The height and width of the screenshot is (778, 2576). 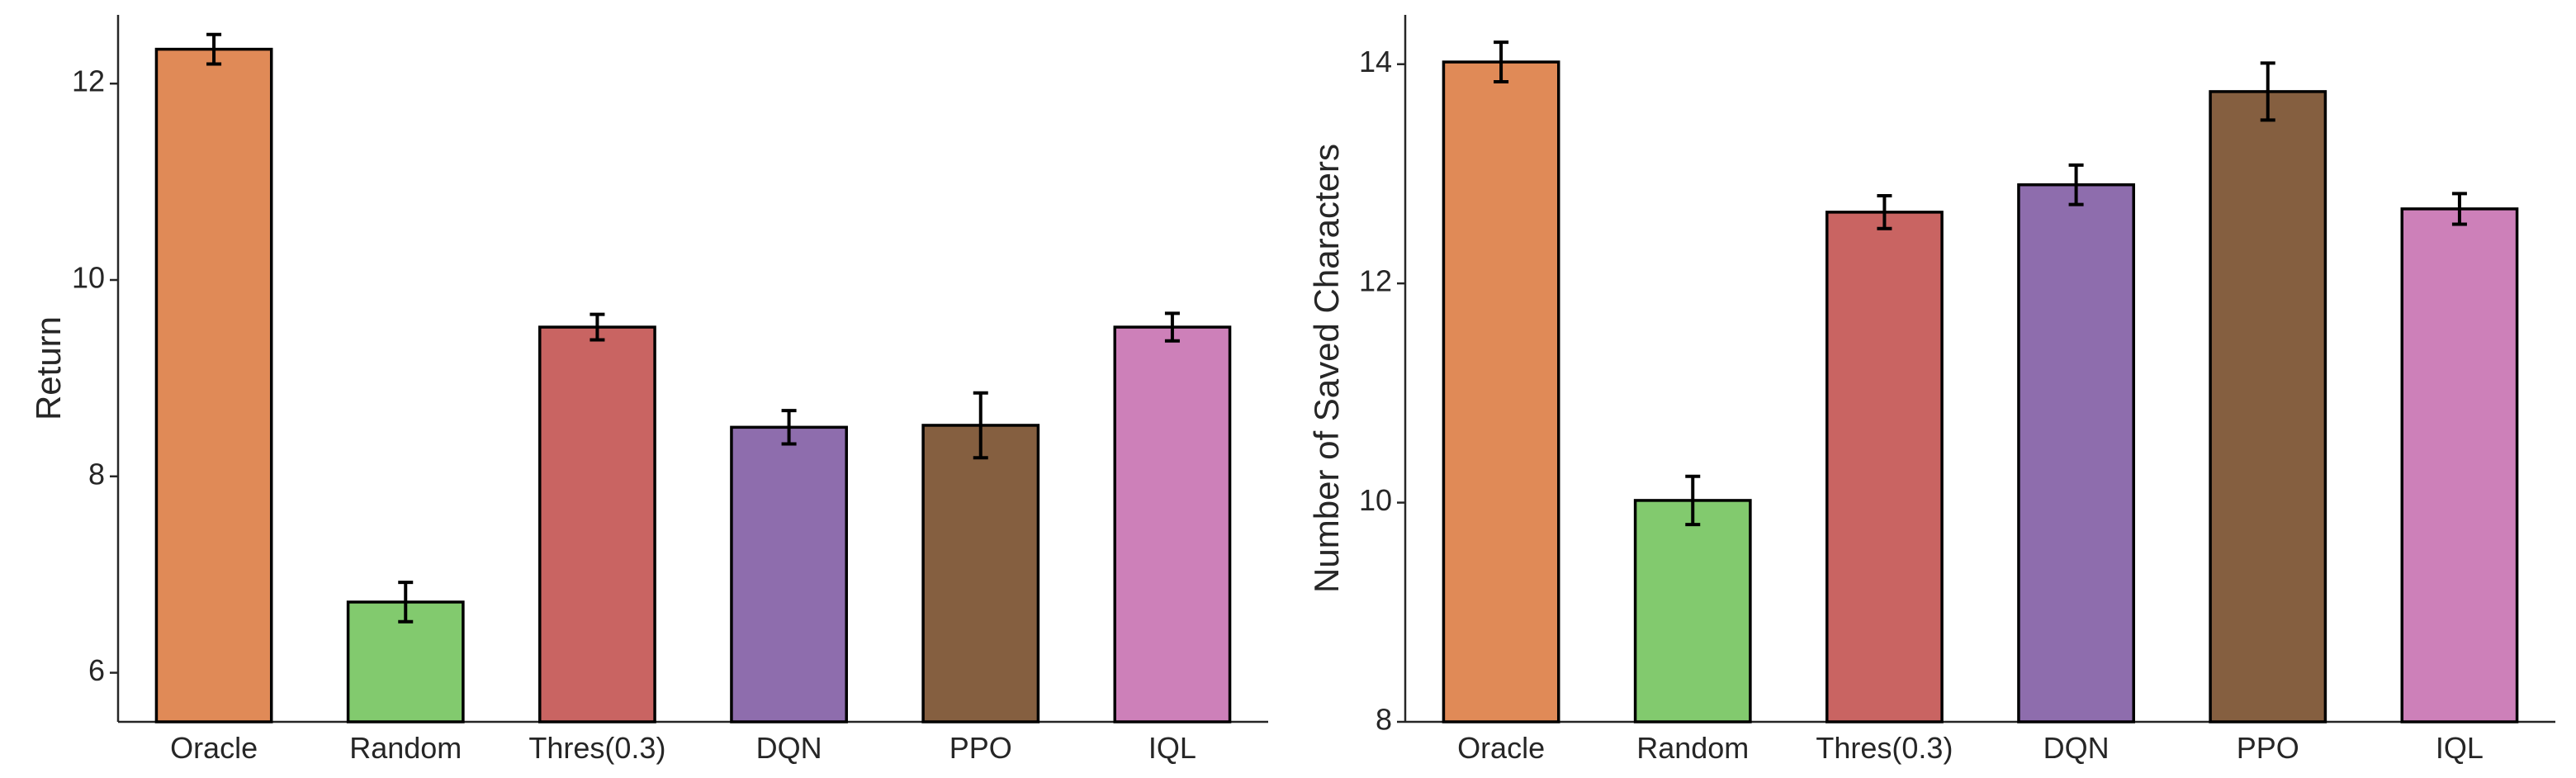 I want to click on saved-characters-bar-iql, so click(x=2459, y=465).